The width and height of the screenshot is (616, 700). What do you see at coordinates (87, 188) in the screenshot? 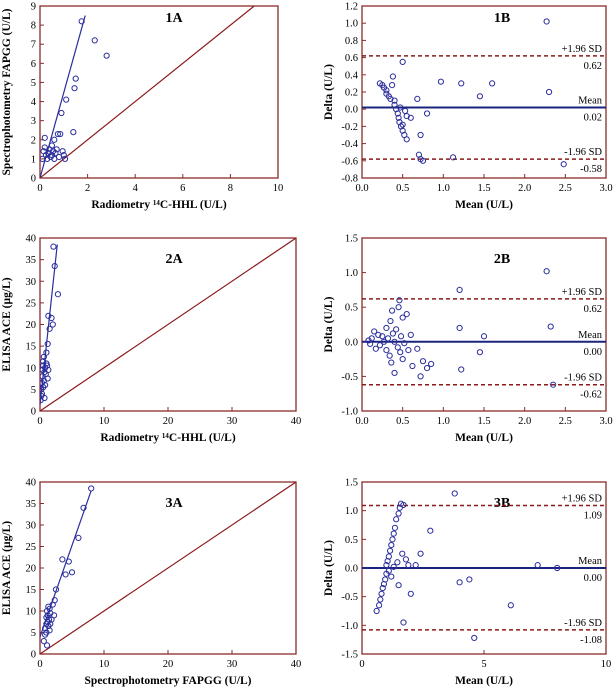
I see `x-tick-label: 2` at bounding box center [87, 188].